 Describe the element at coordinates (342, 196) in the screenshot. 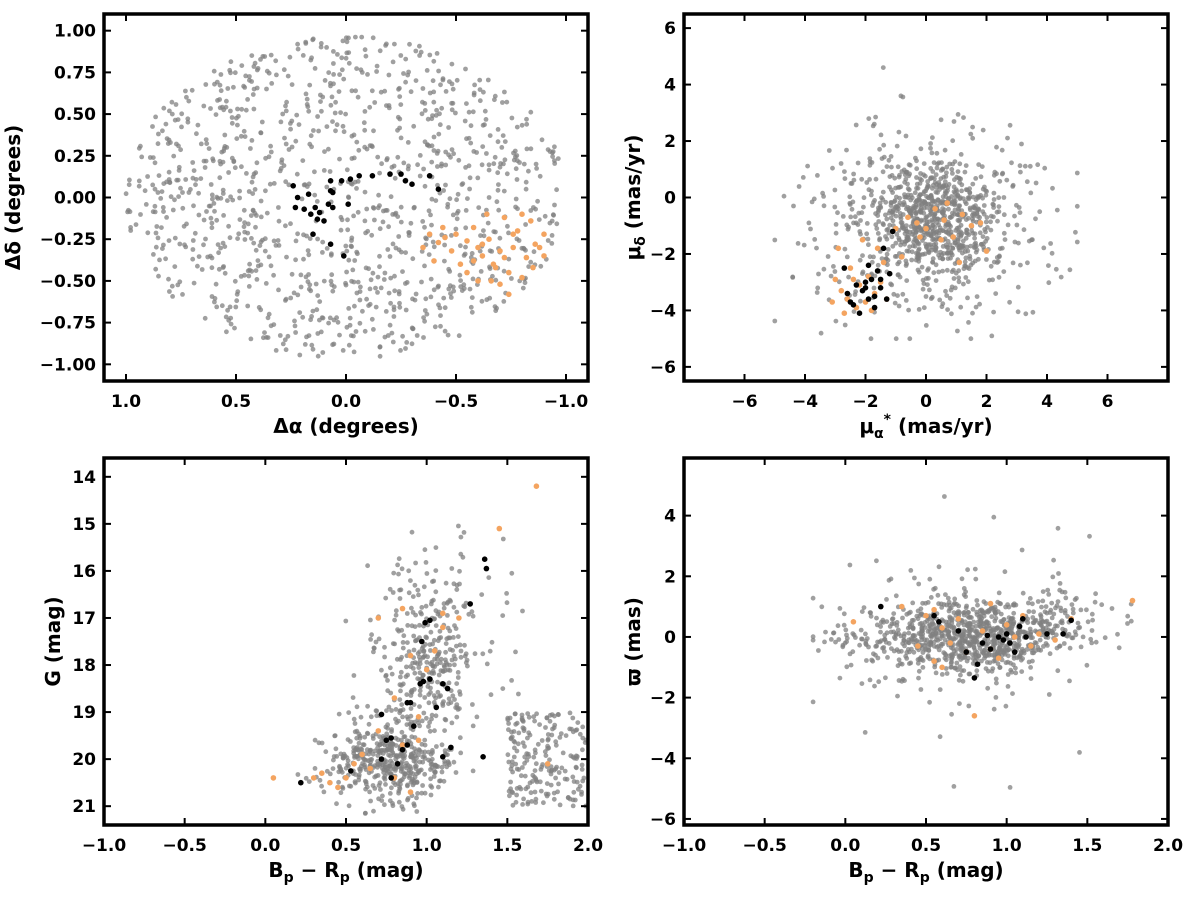

I see `background-points` at that location.